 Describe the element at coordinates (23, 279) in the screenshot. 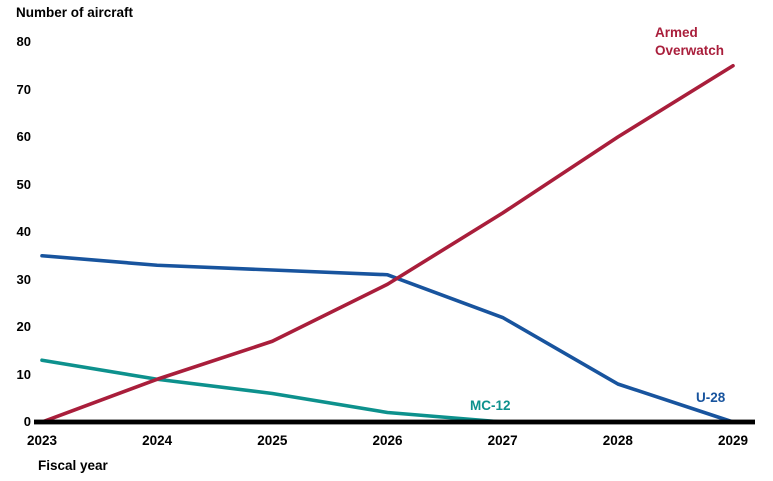

I see `y-tick-label-30: 30` at that location.